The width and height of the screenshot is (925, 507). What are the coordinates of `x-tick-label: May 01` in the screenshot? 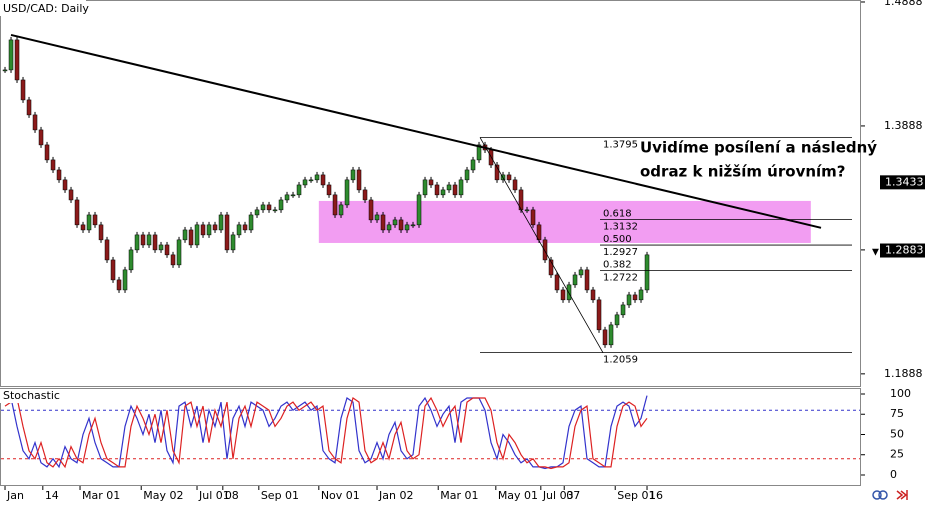 It's located at (518, 495).